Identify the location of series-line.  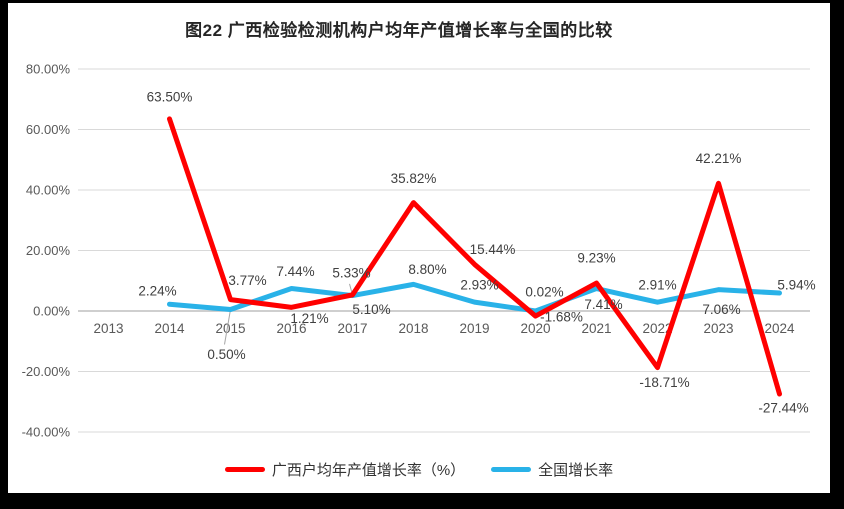
(474, 297).